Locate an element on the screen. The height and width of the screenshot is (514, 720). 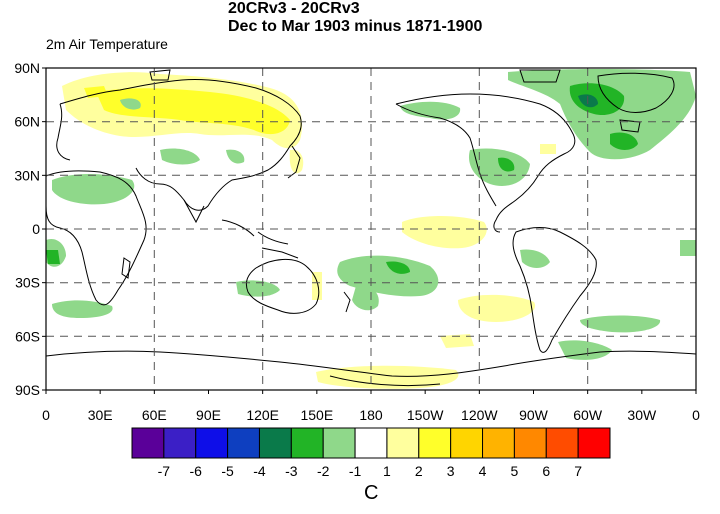
variable-label: 2m Air Temperature is located at coordinates (107, 44).